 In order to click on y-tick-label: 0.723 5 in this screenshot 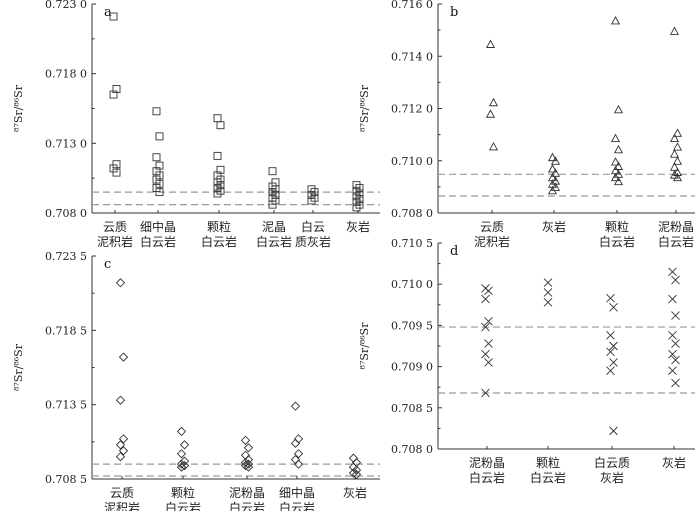, I will do `click(66, 256)`.